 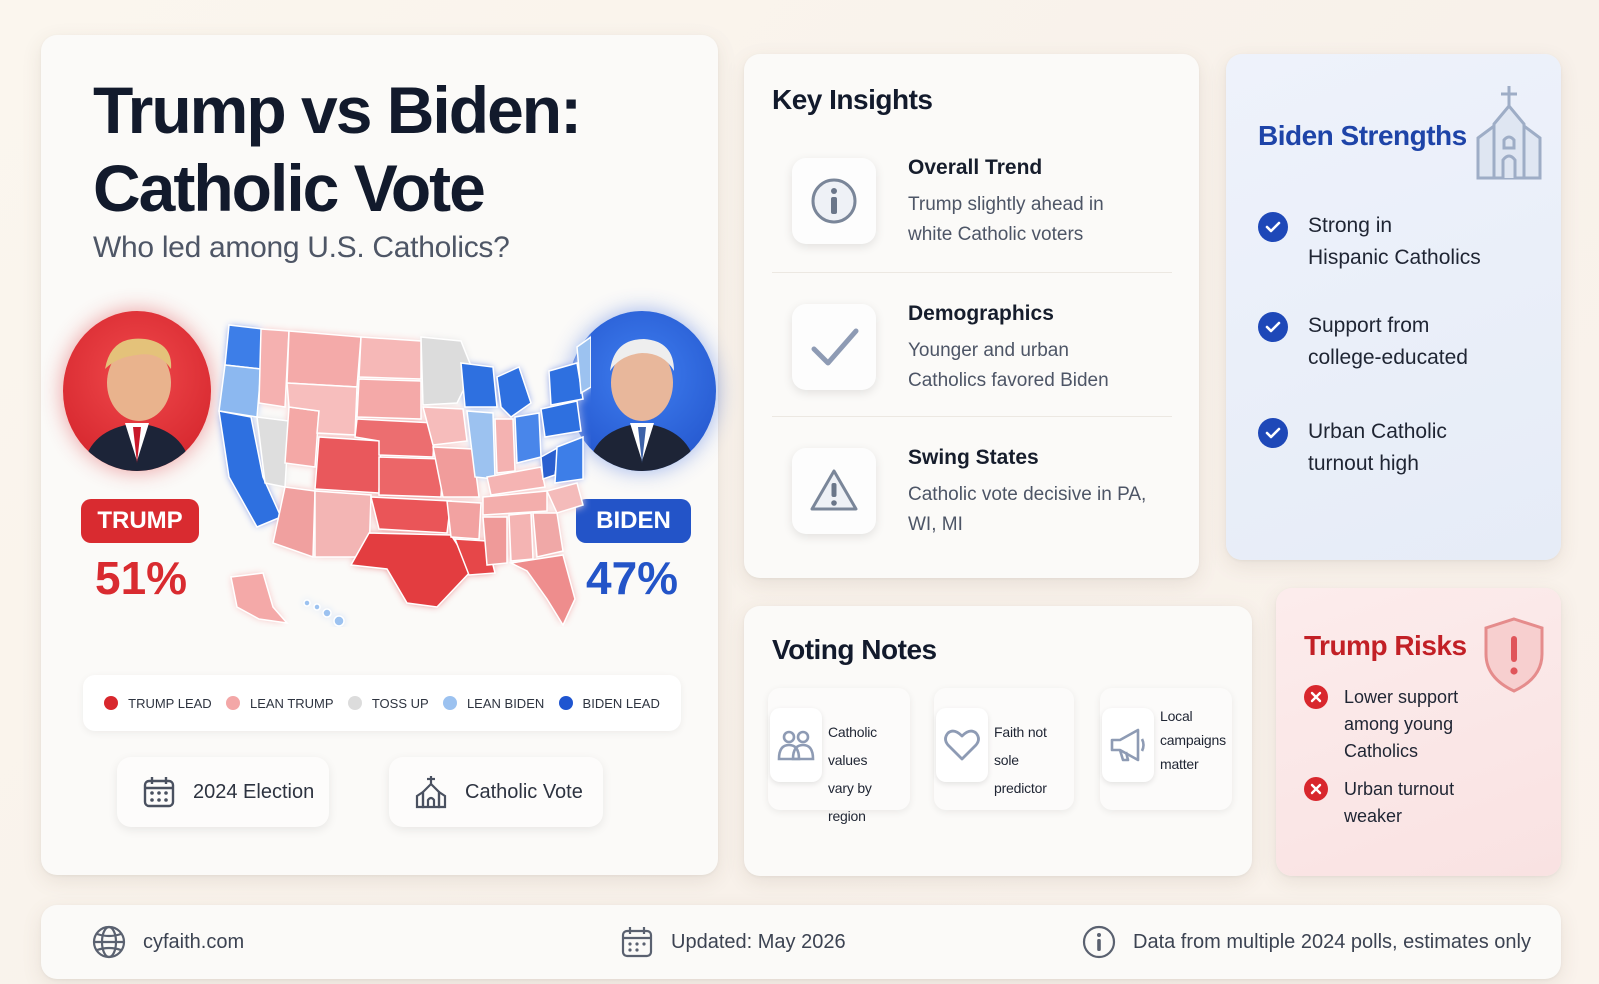 I want to click on map-state-ia, so click(x=445, y=426).